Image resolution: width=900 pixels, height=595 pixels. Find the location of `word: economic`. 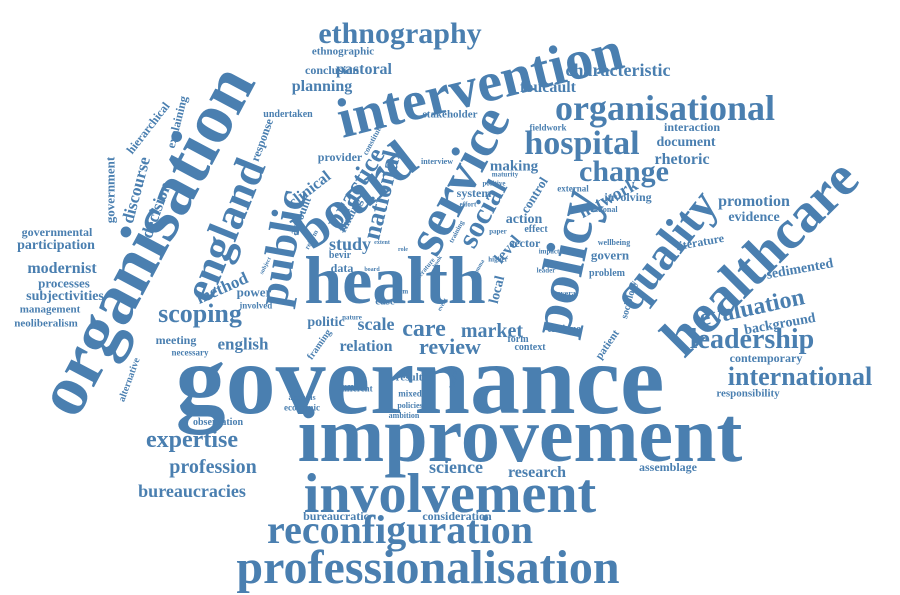

word: economic is located at coordinates (302, 407).